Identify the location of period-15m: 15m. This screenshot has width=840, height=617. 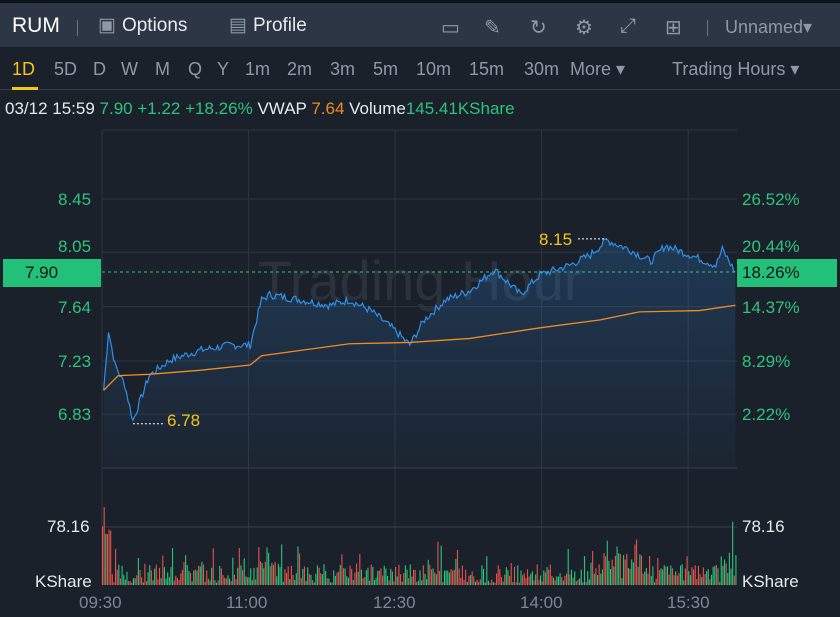
(487, 69).